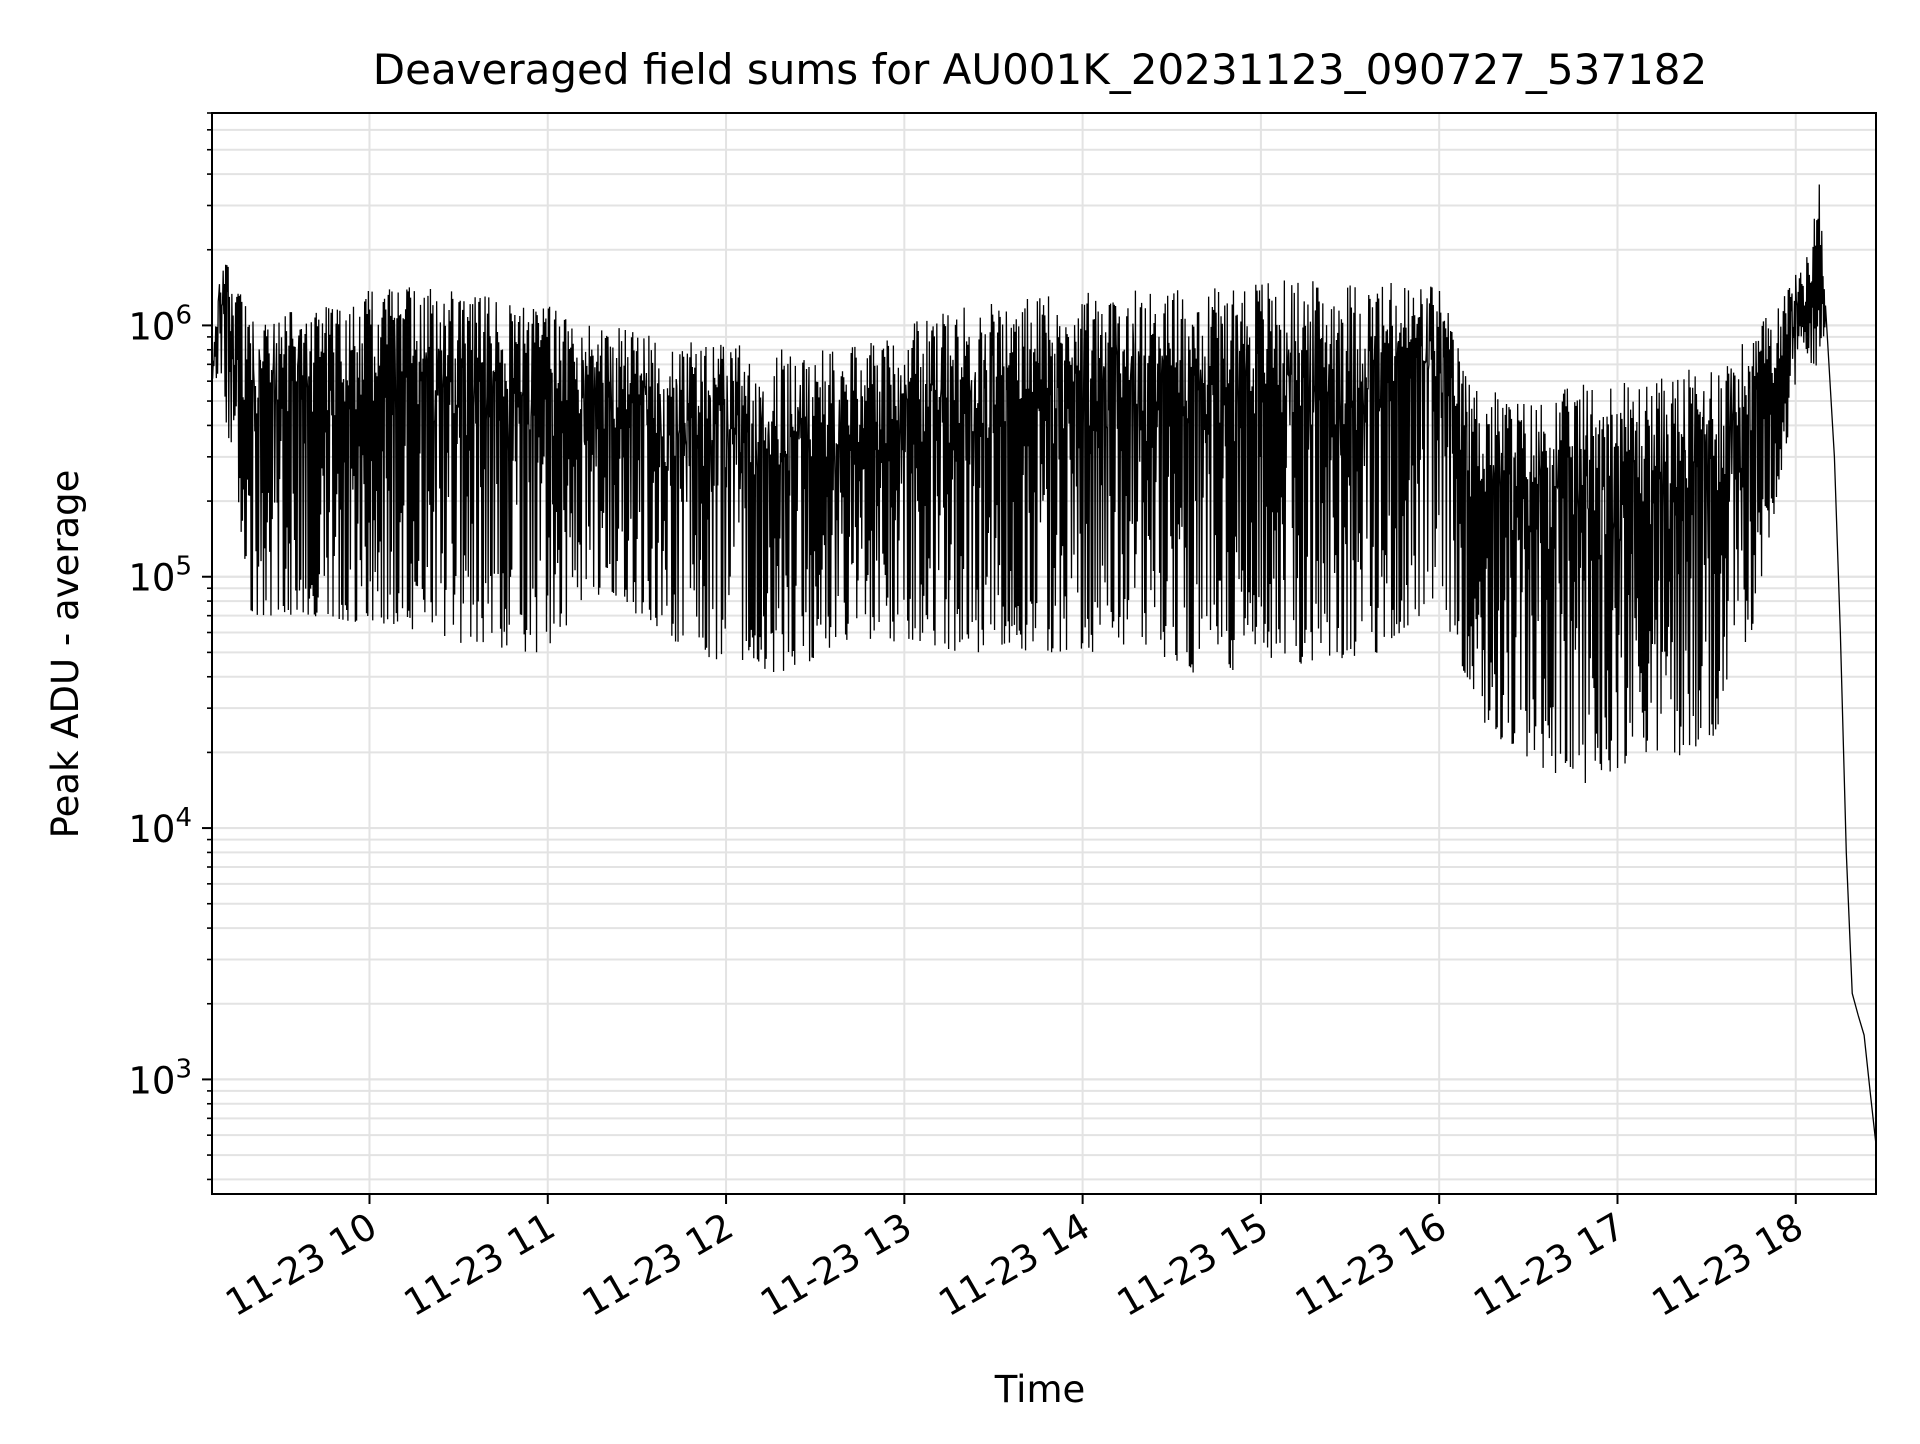  I want to click on x-tick-label: 11-23 12, so click(658, 1265).